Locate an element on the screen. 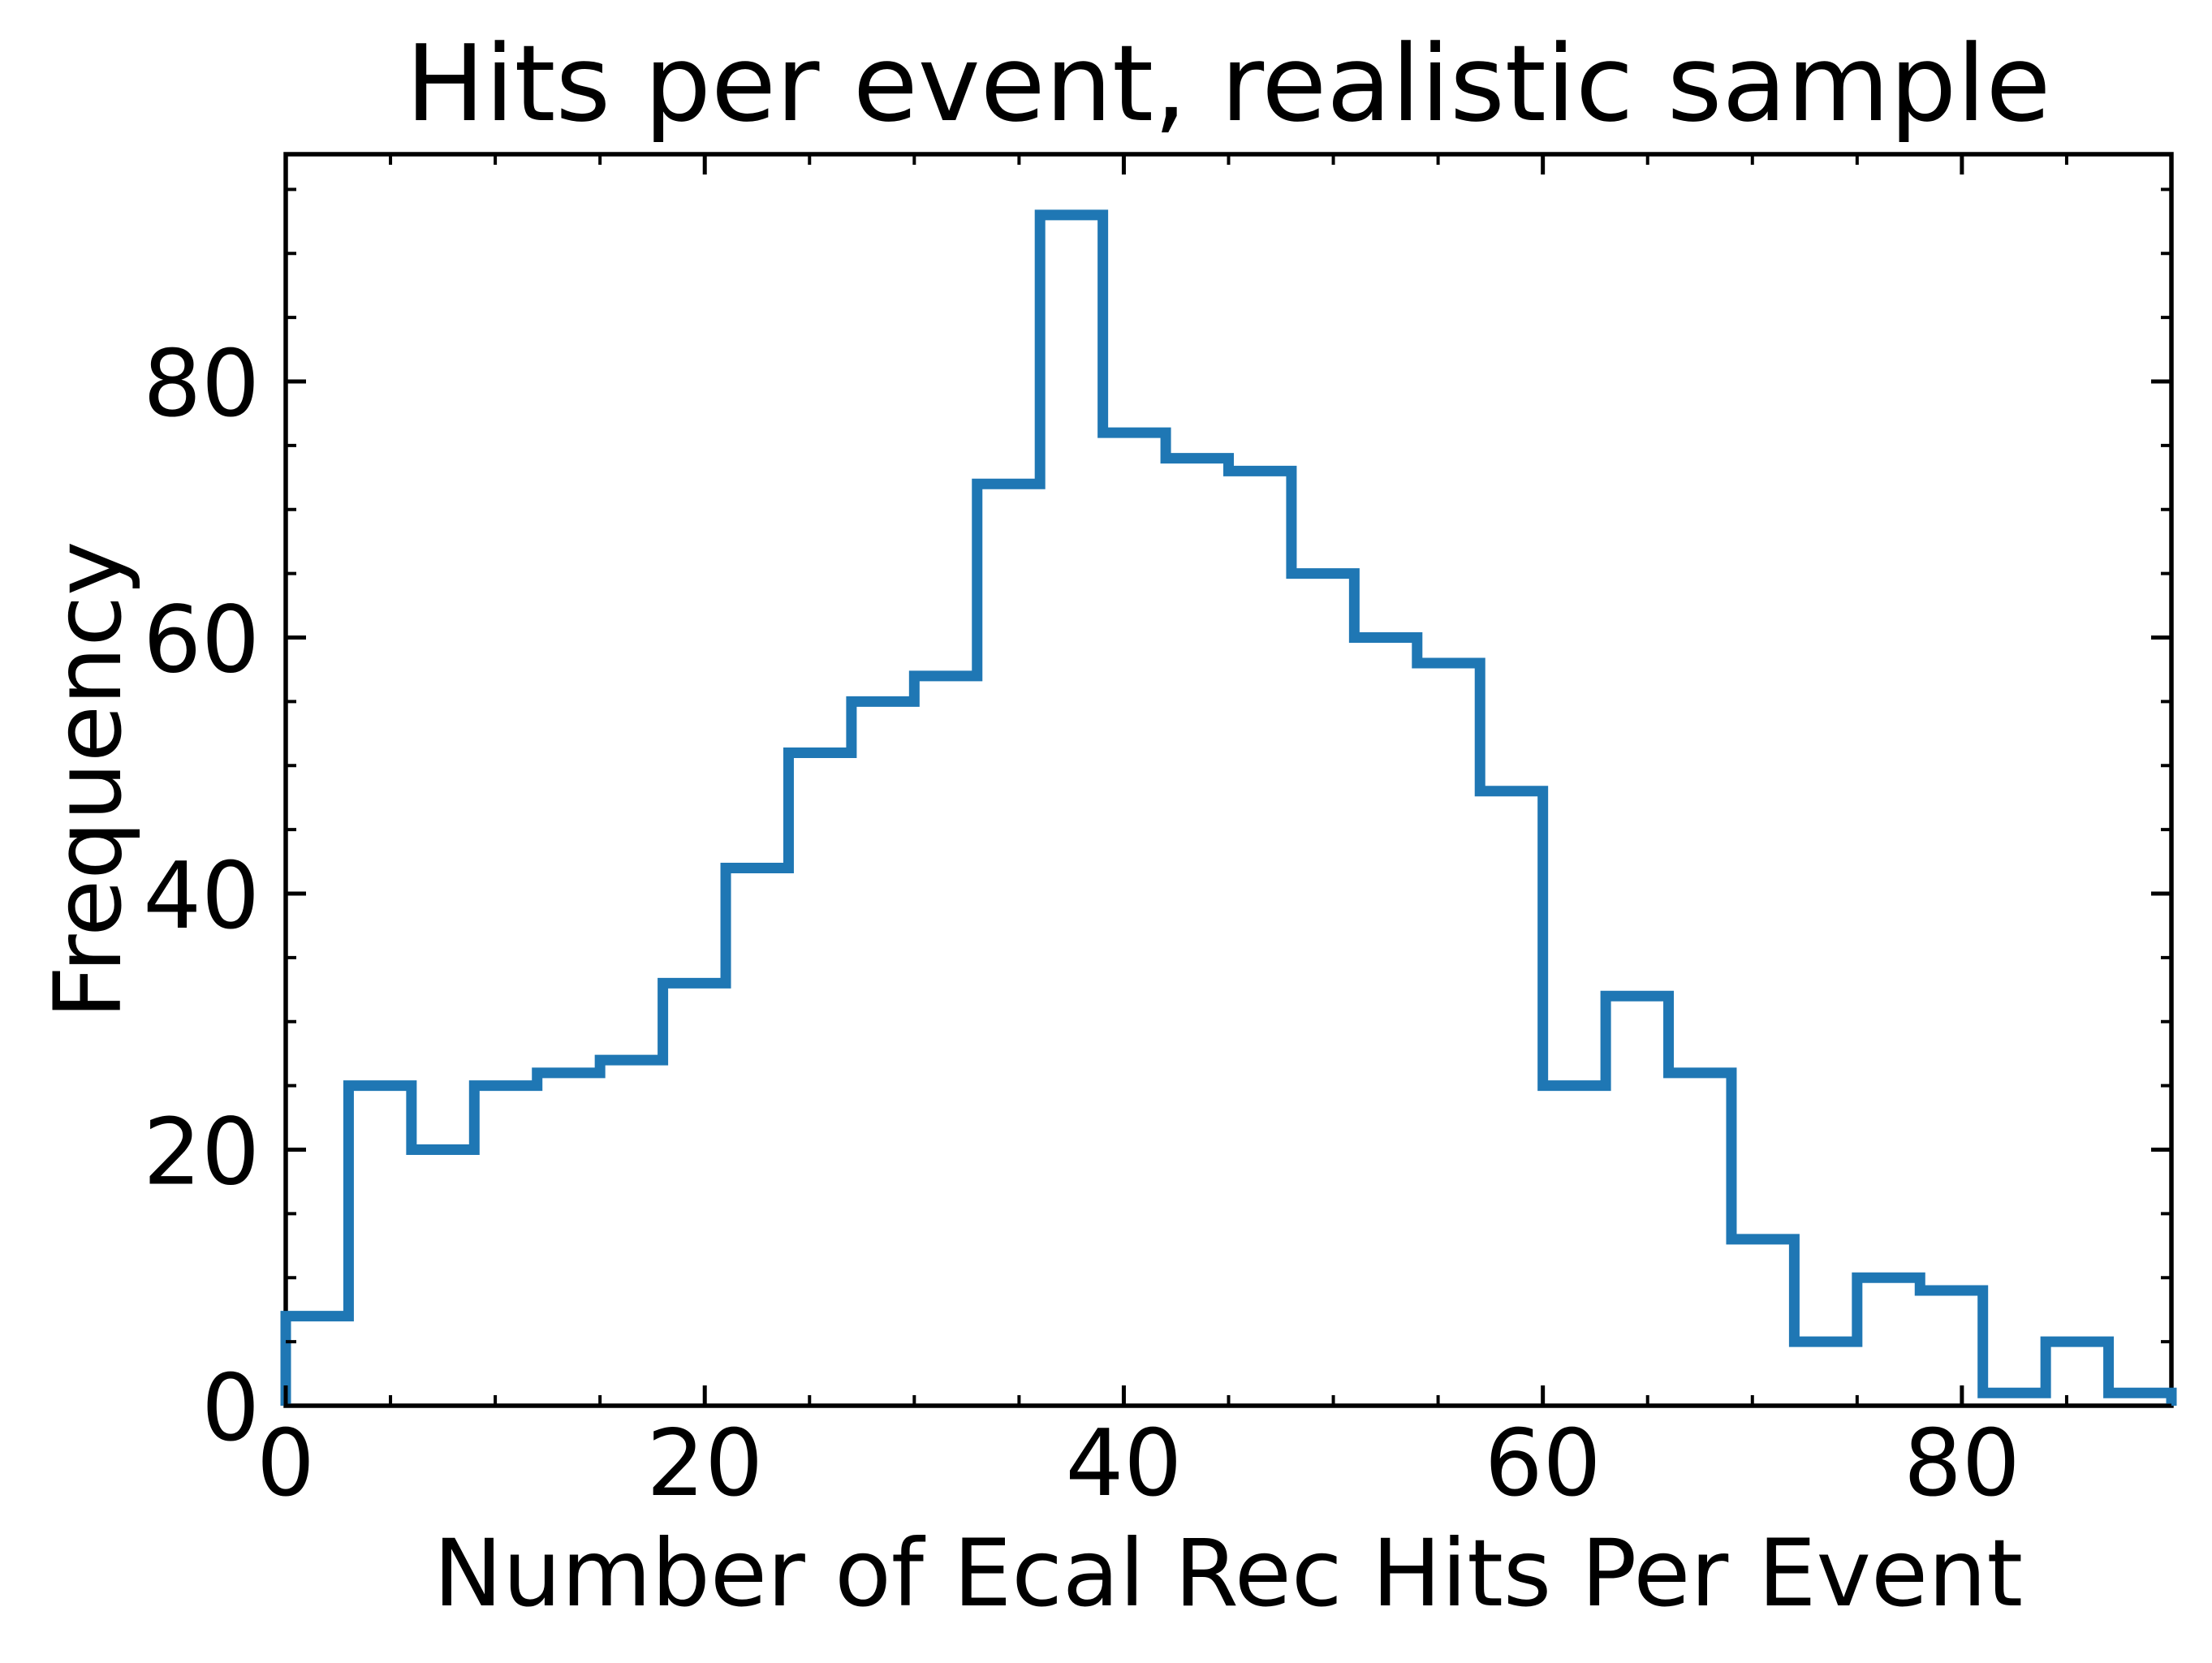 The image size is (2212, 1663). y-tick-label: 60 is located at coordinates (201, 641).